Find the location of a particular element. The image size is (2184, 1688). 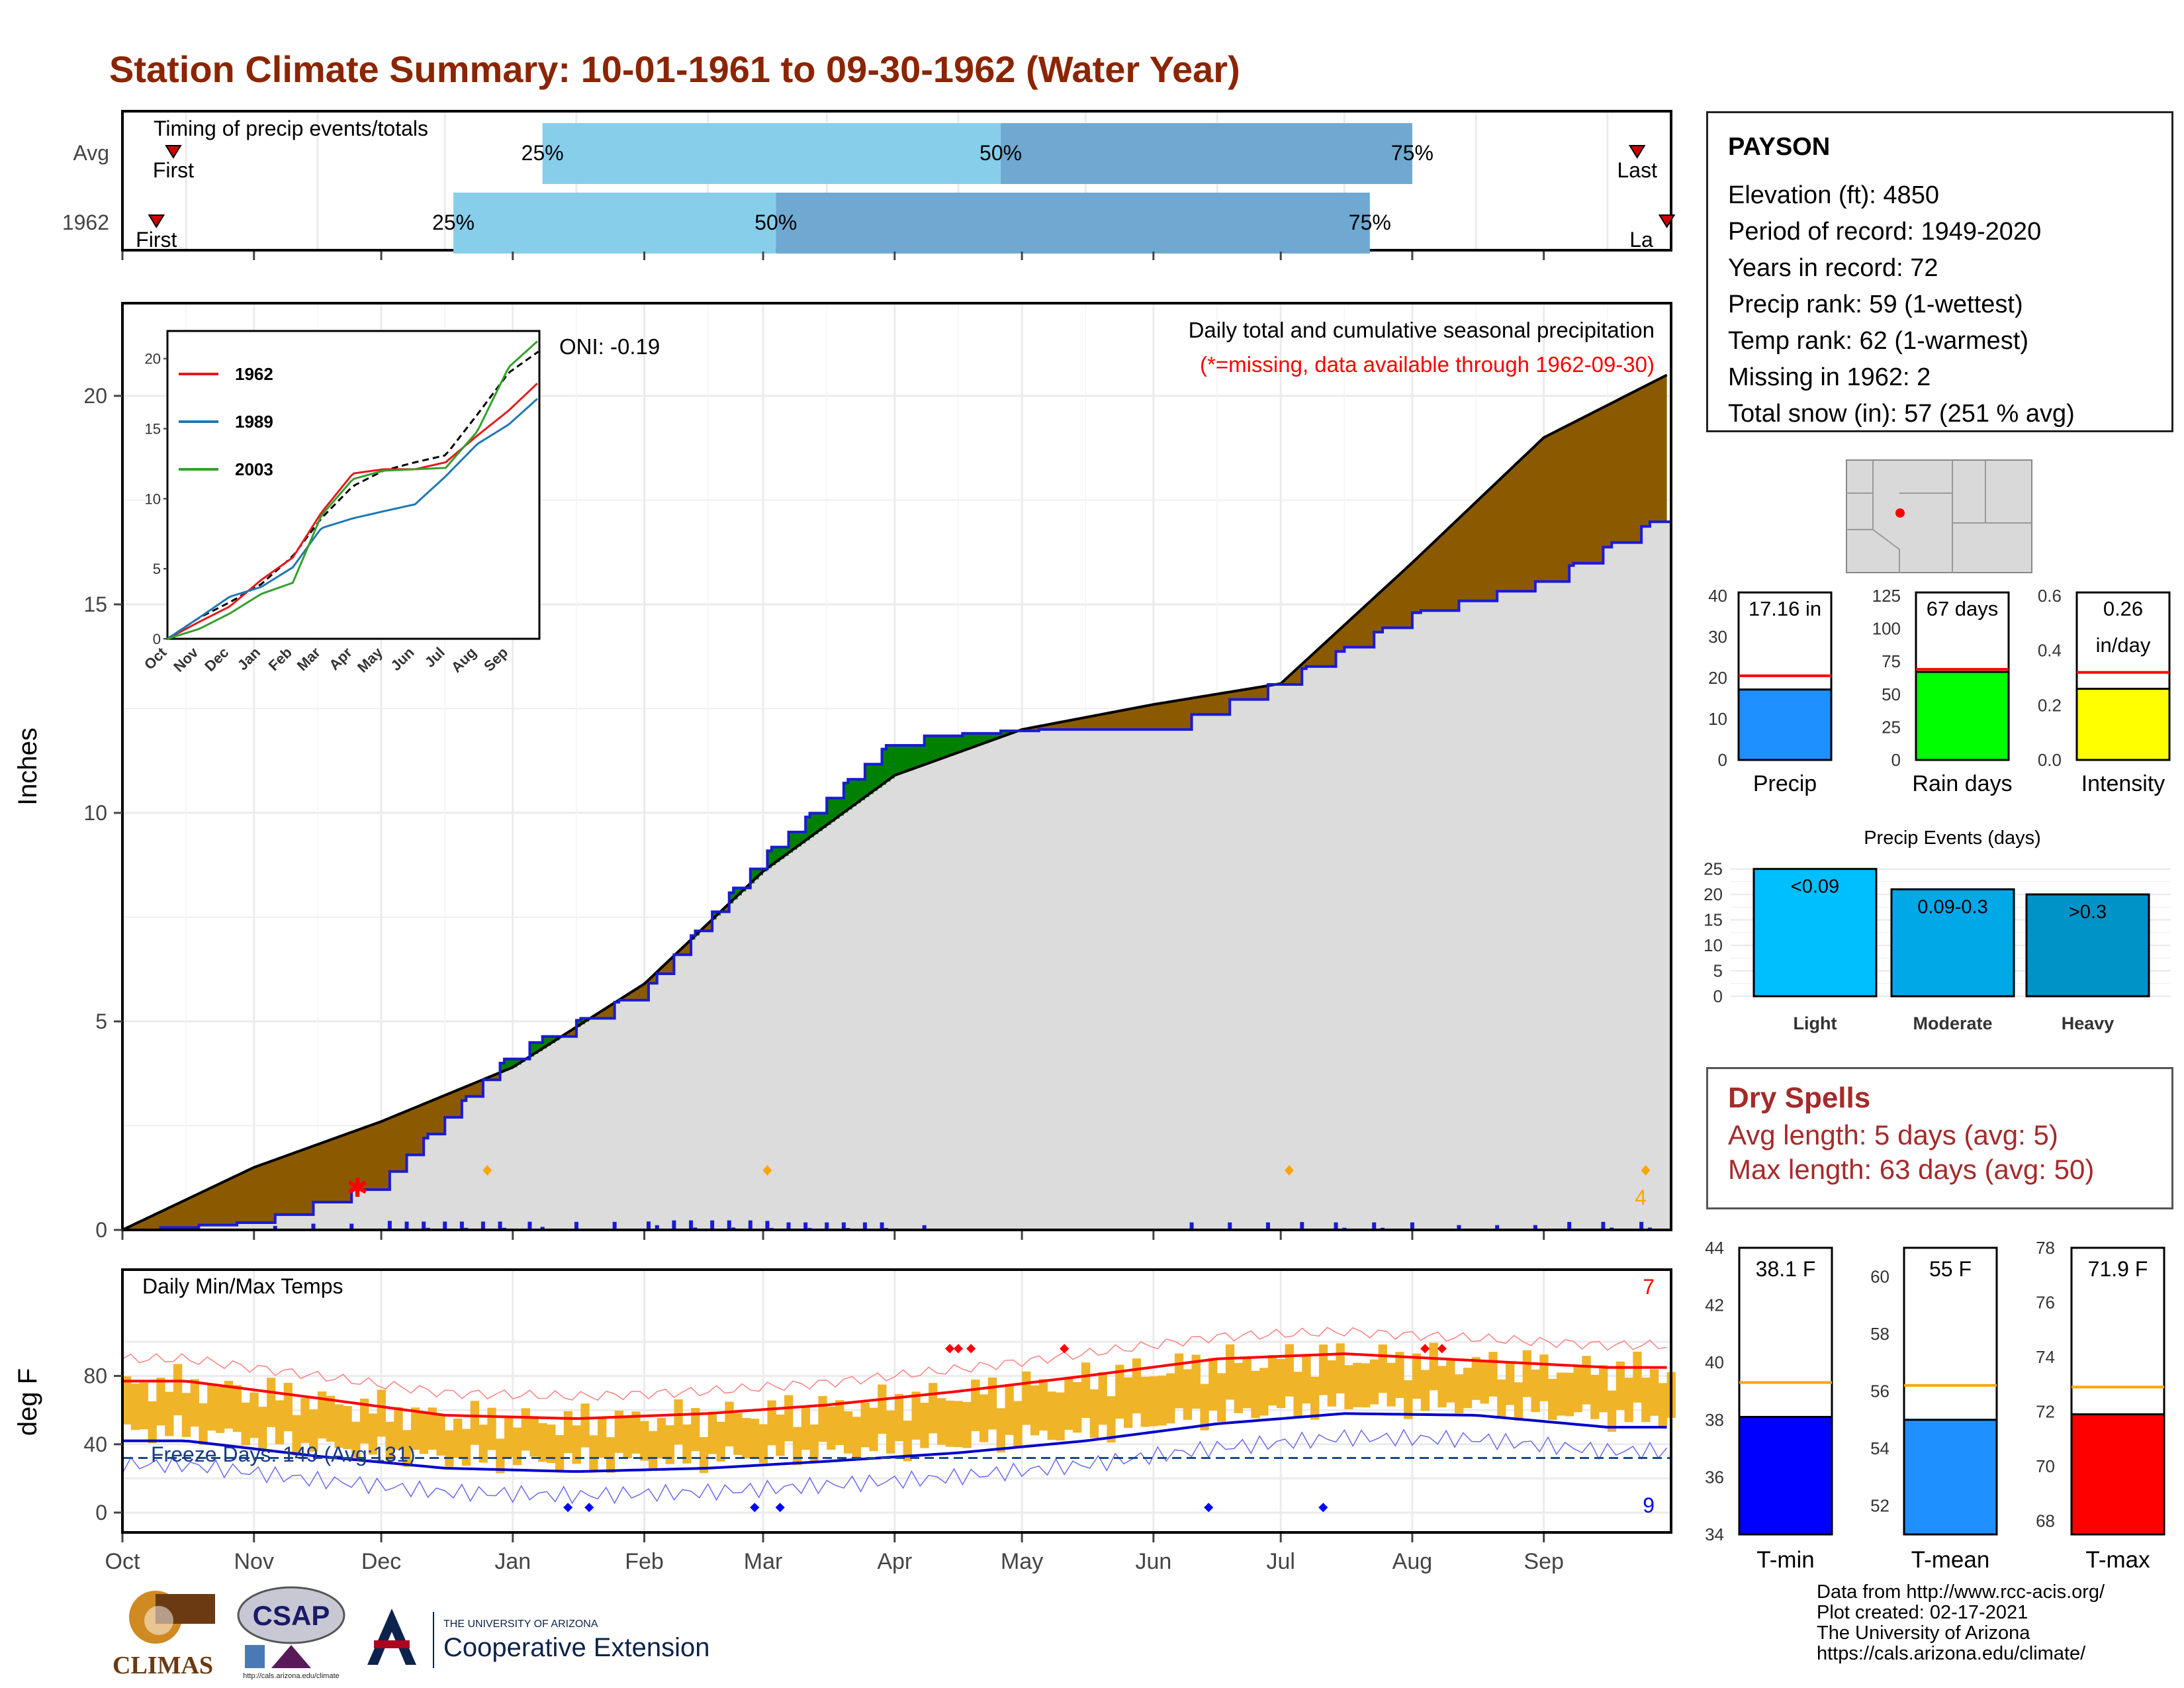

first-marker is located at coordinates (156, 221).